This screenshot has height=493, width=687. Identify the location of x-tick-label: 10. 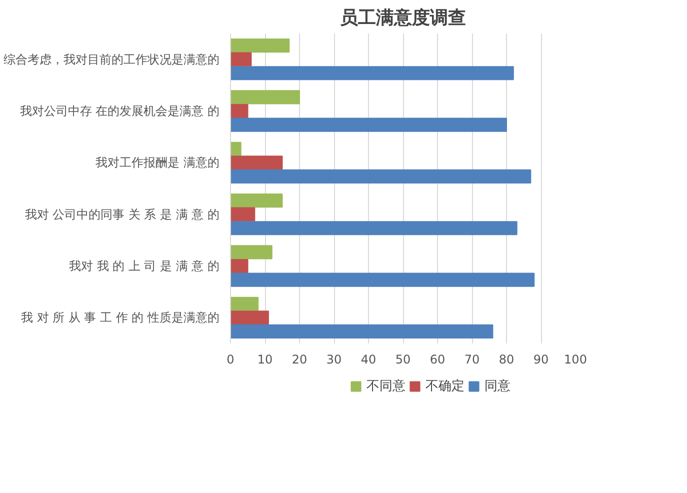
(265, 359).